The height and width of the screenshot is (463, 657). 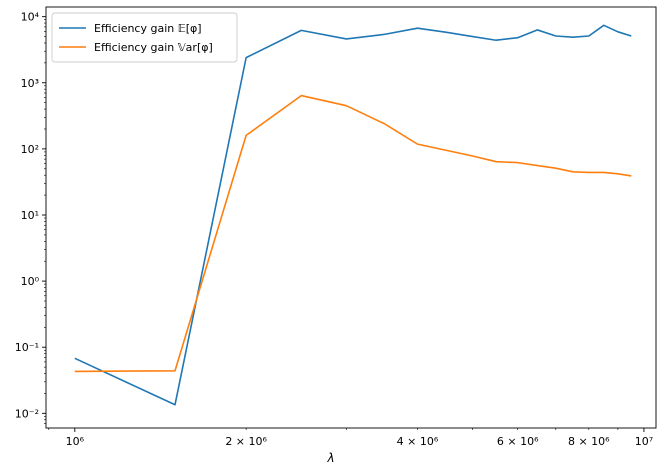 What do you see at coordinates (27, 413) in the screenshot?
I see `y-tick-label: 10⁻²` at bounding box center [27, 413].